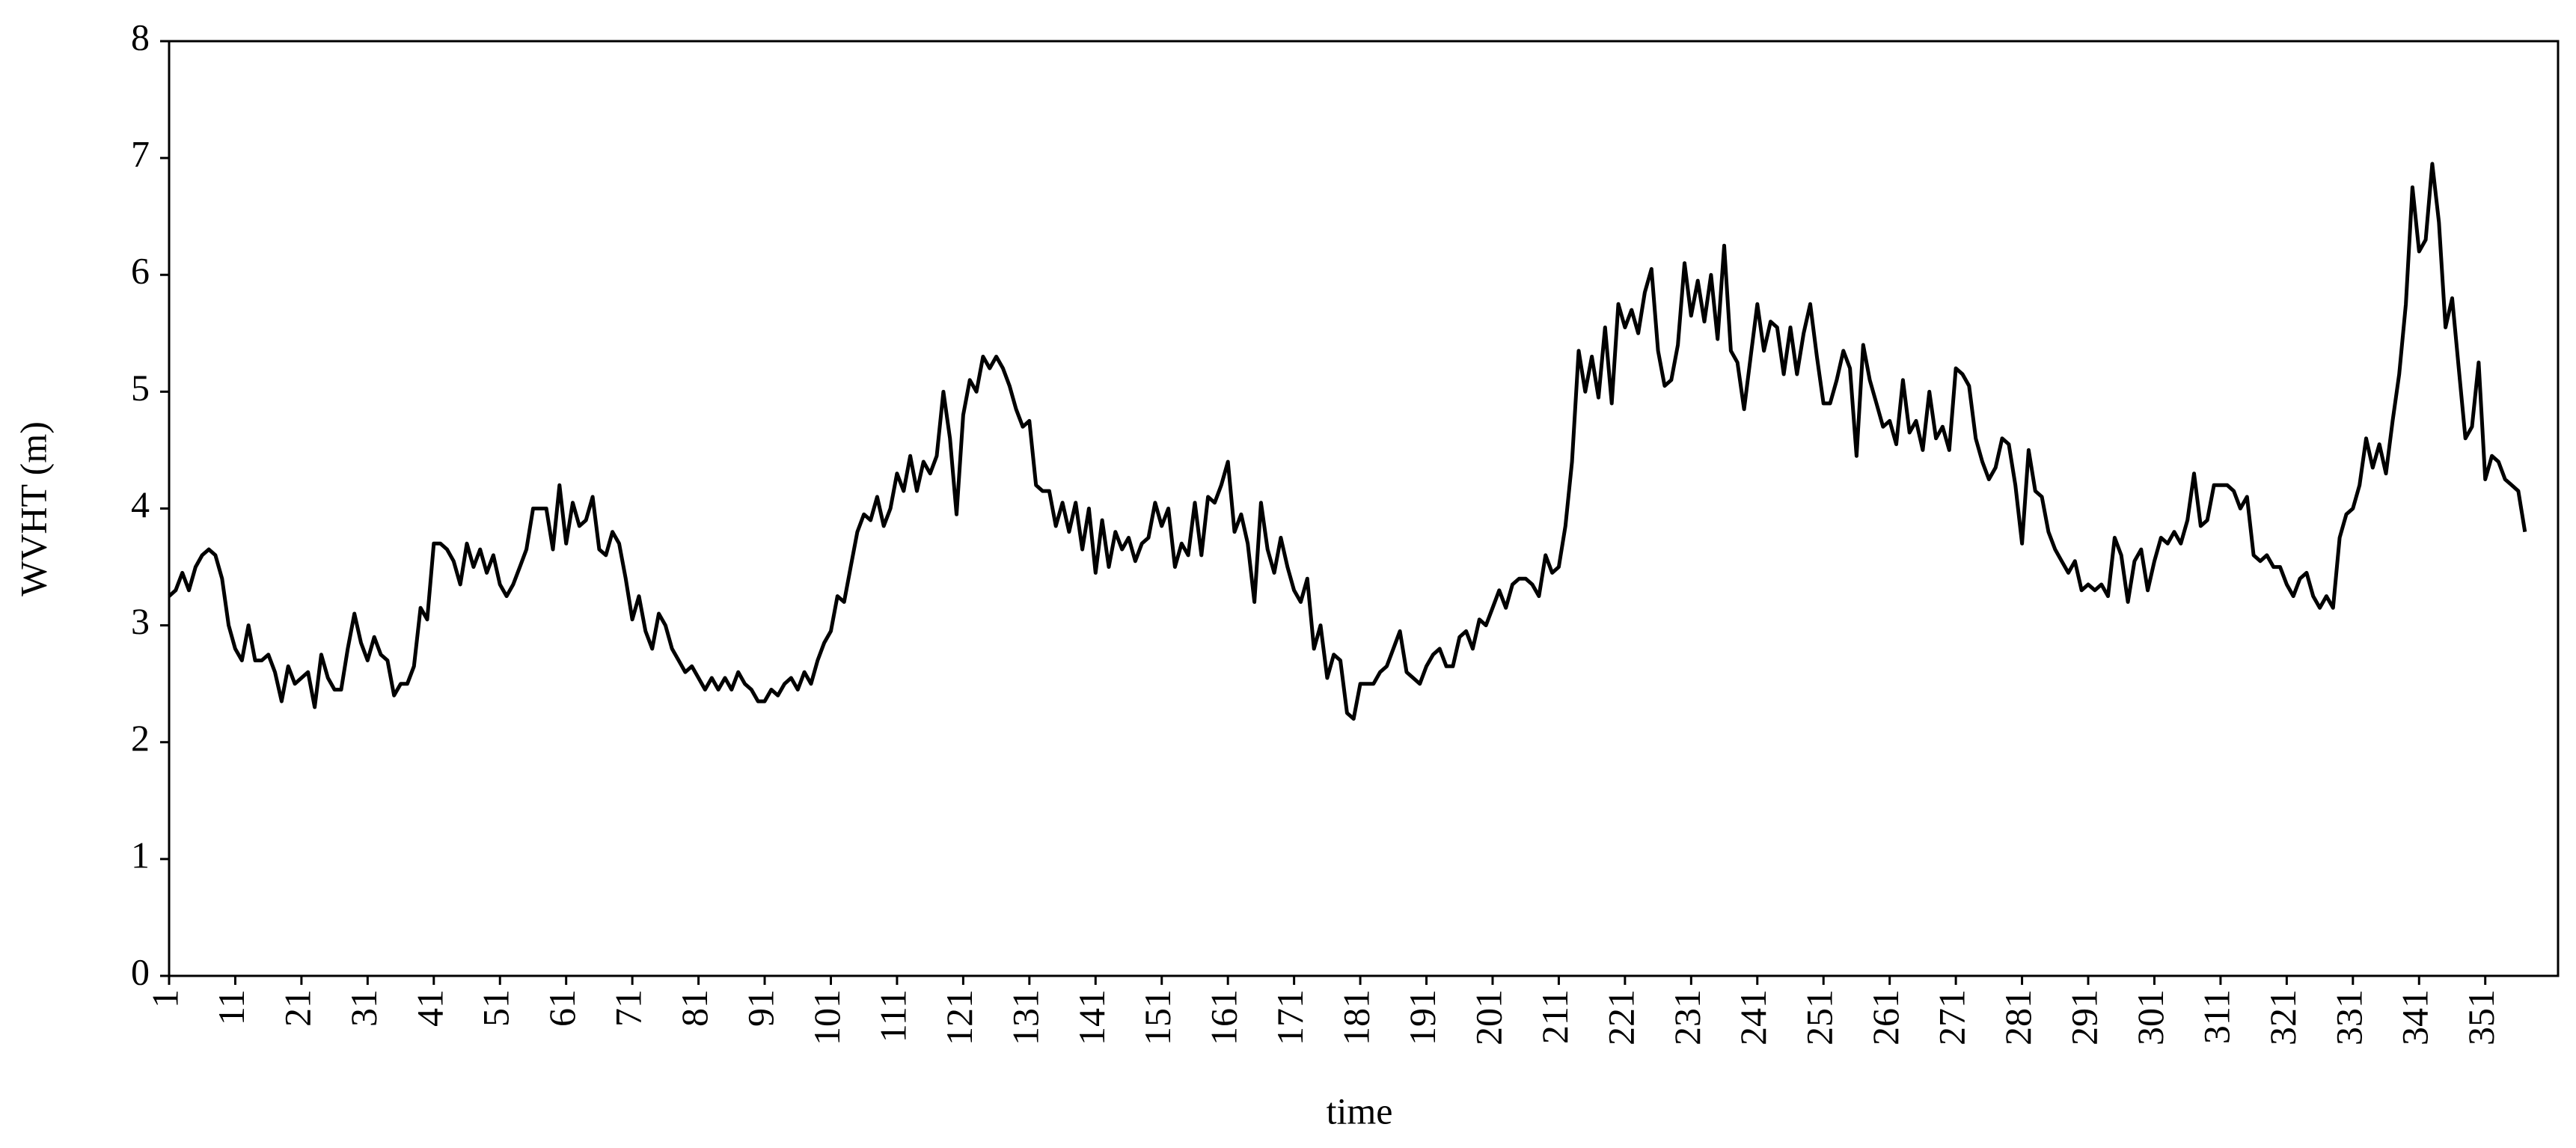  I want to click on x-tick-label: 61, so click(562, 1008).